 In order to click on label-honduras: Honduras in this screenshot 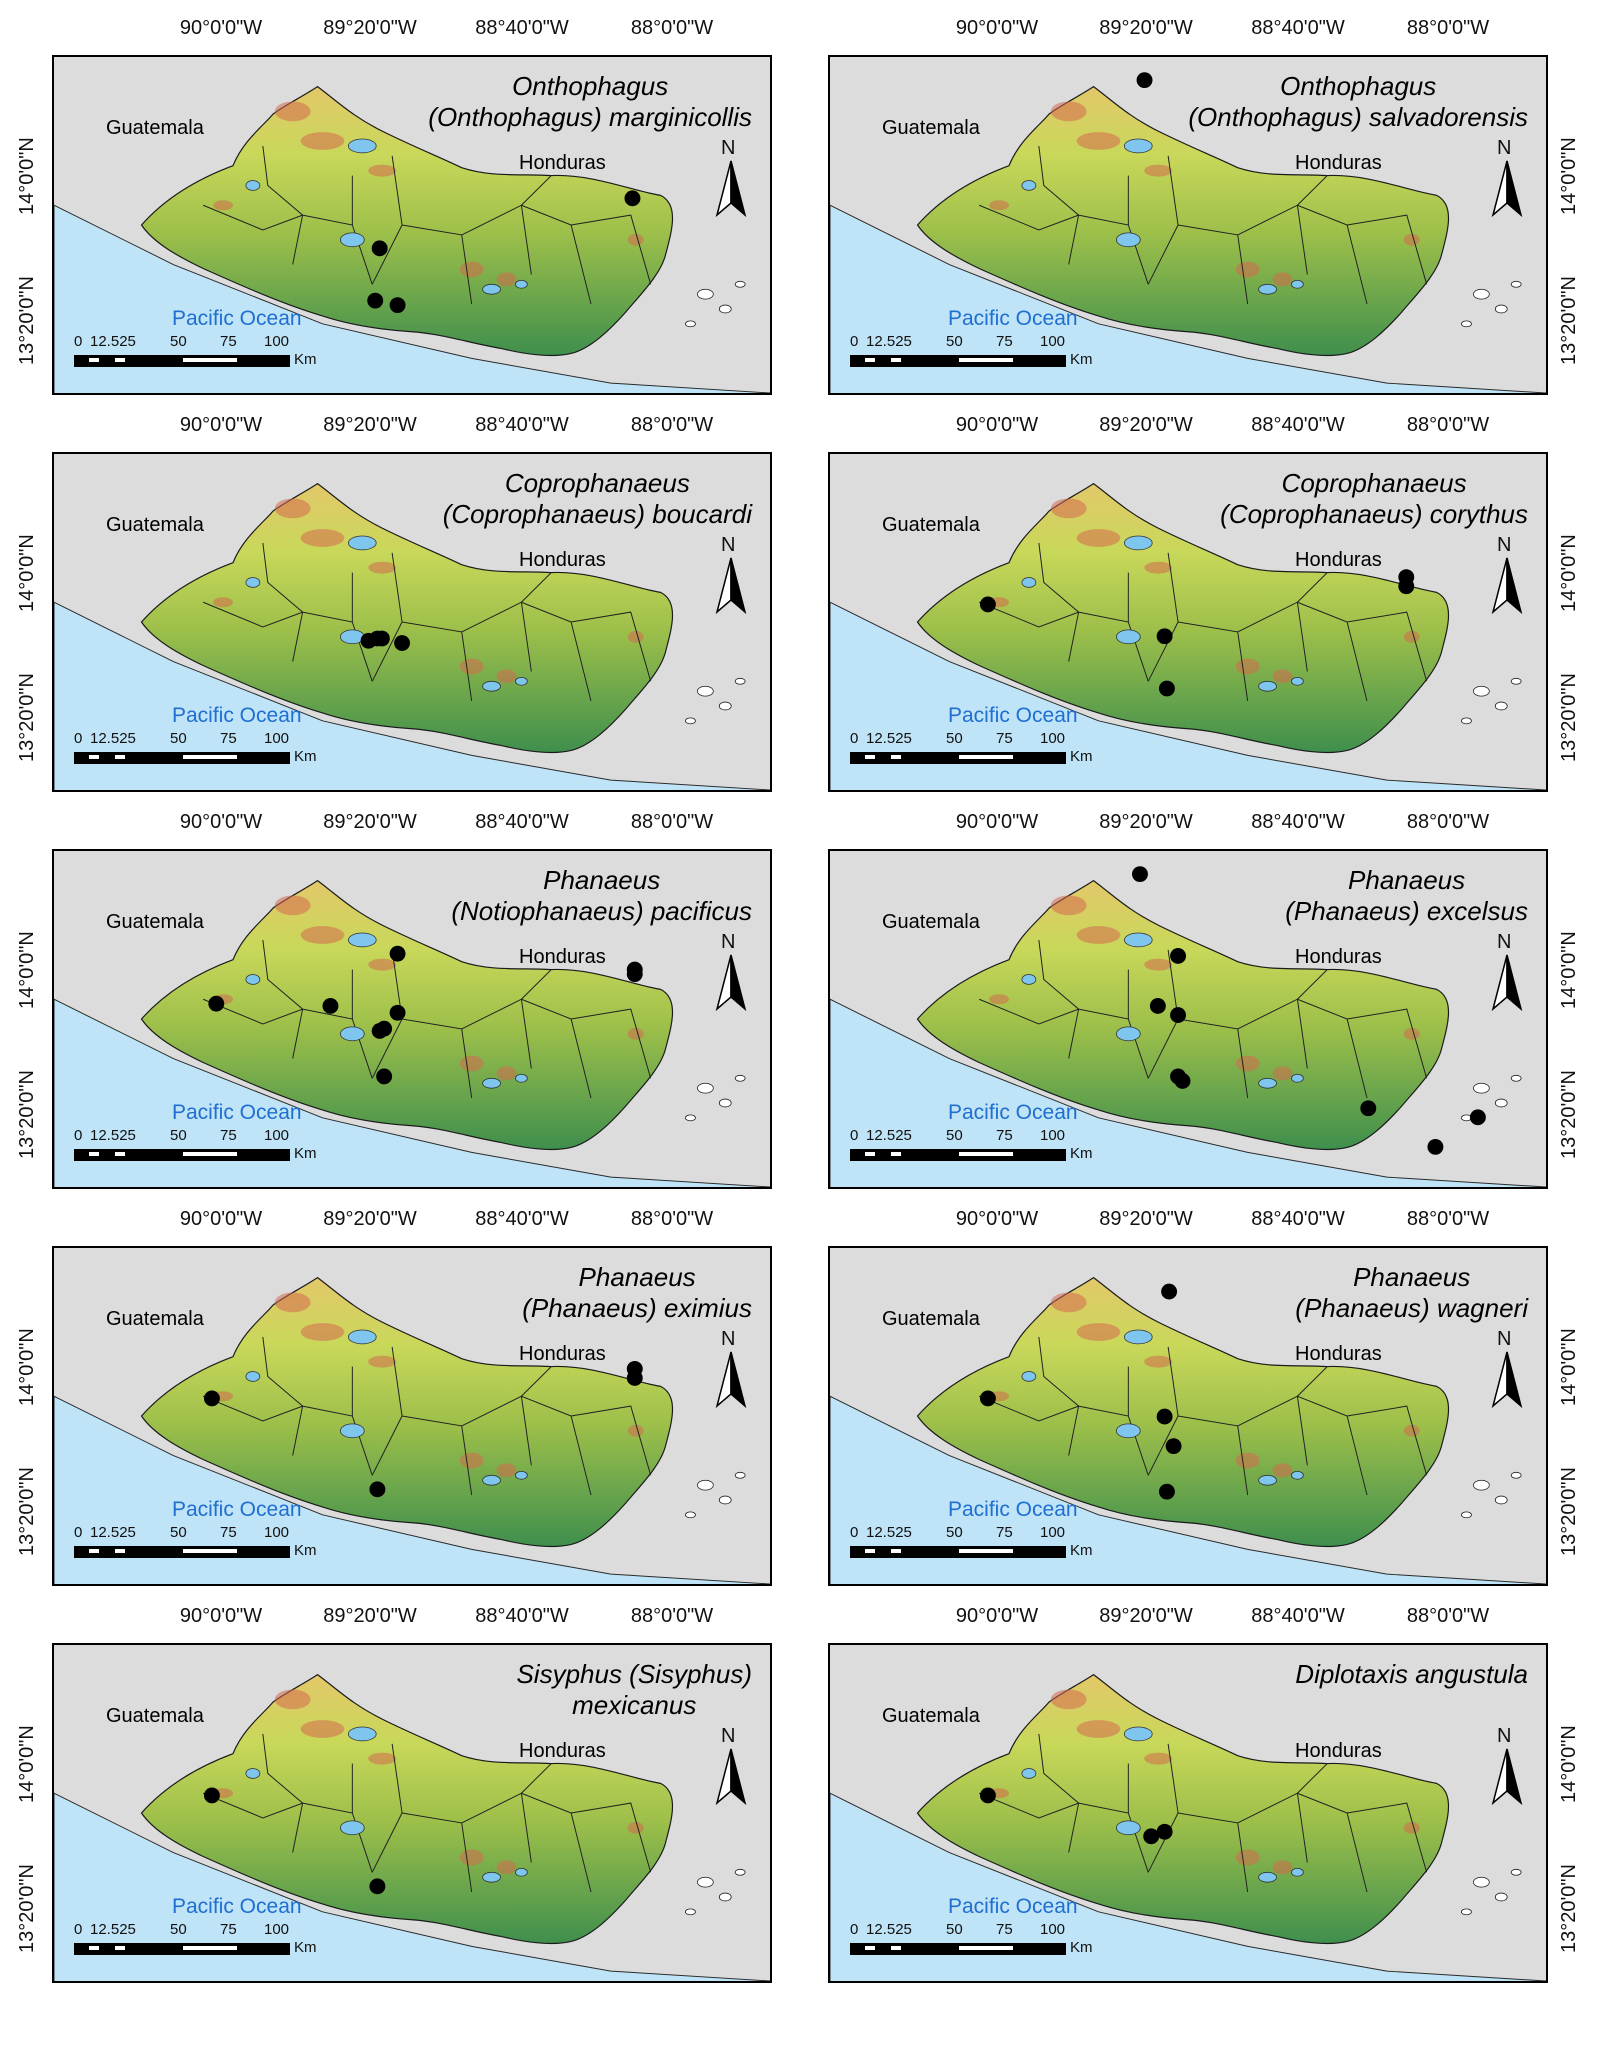, I will do `click(562, 957)`.